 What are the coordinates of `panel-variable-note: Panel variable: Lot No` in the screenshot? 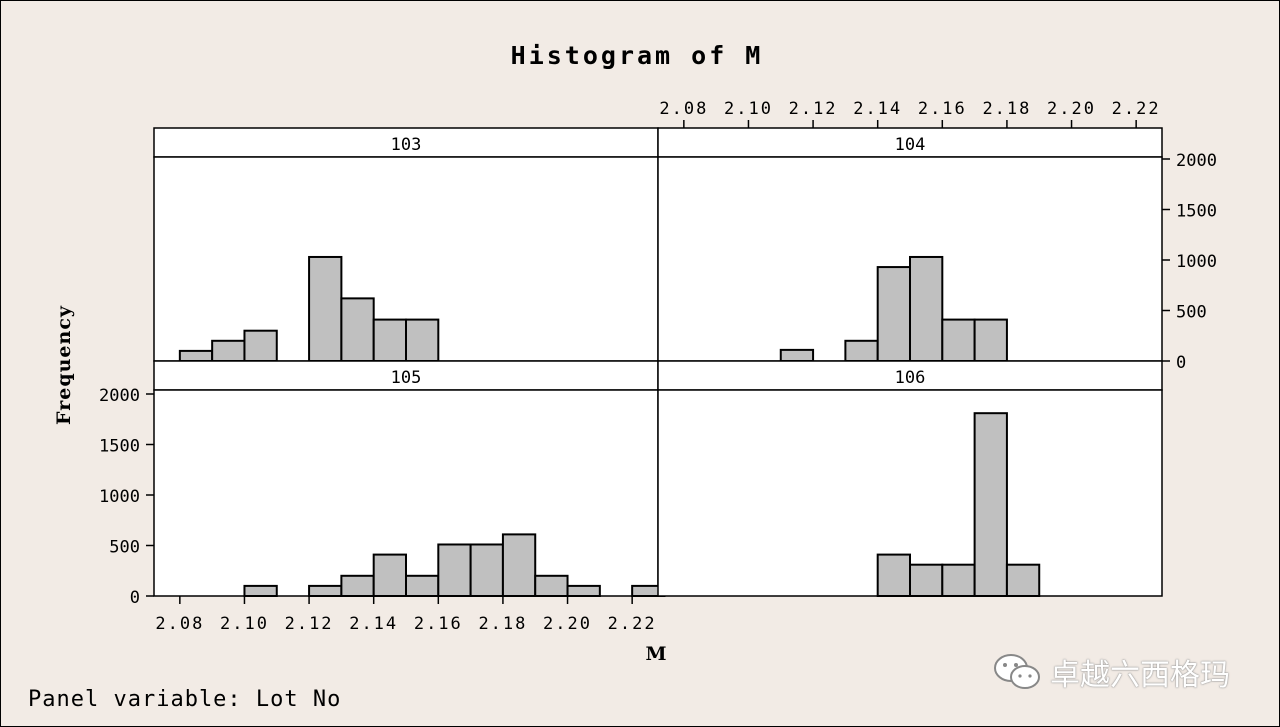 It's located at (184, 699).